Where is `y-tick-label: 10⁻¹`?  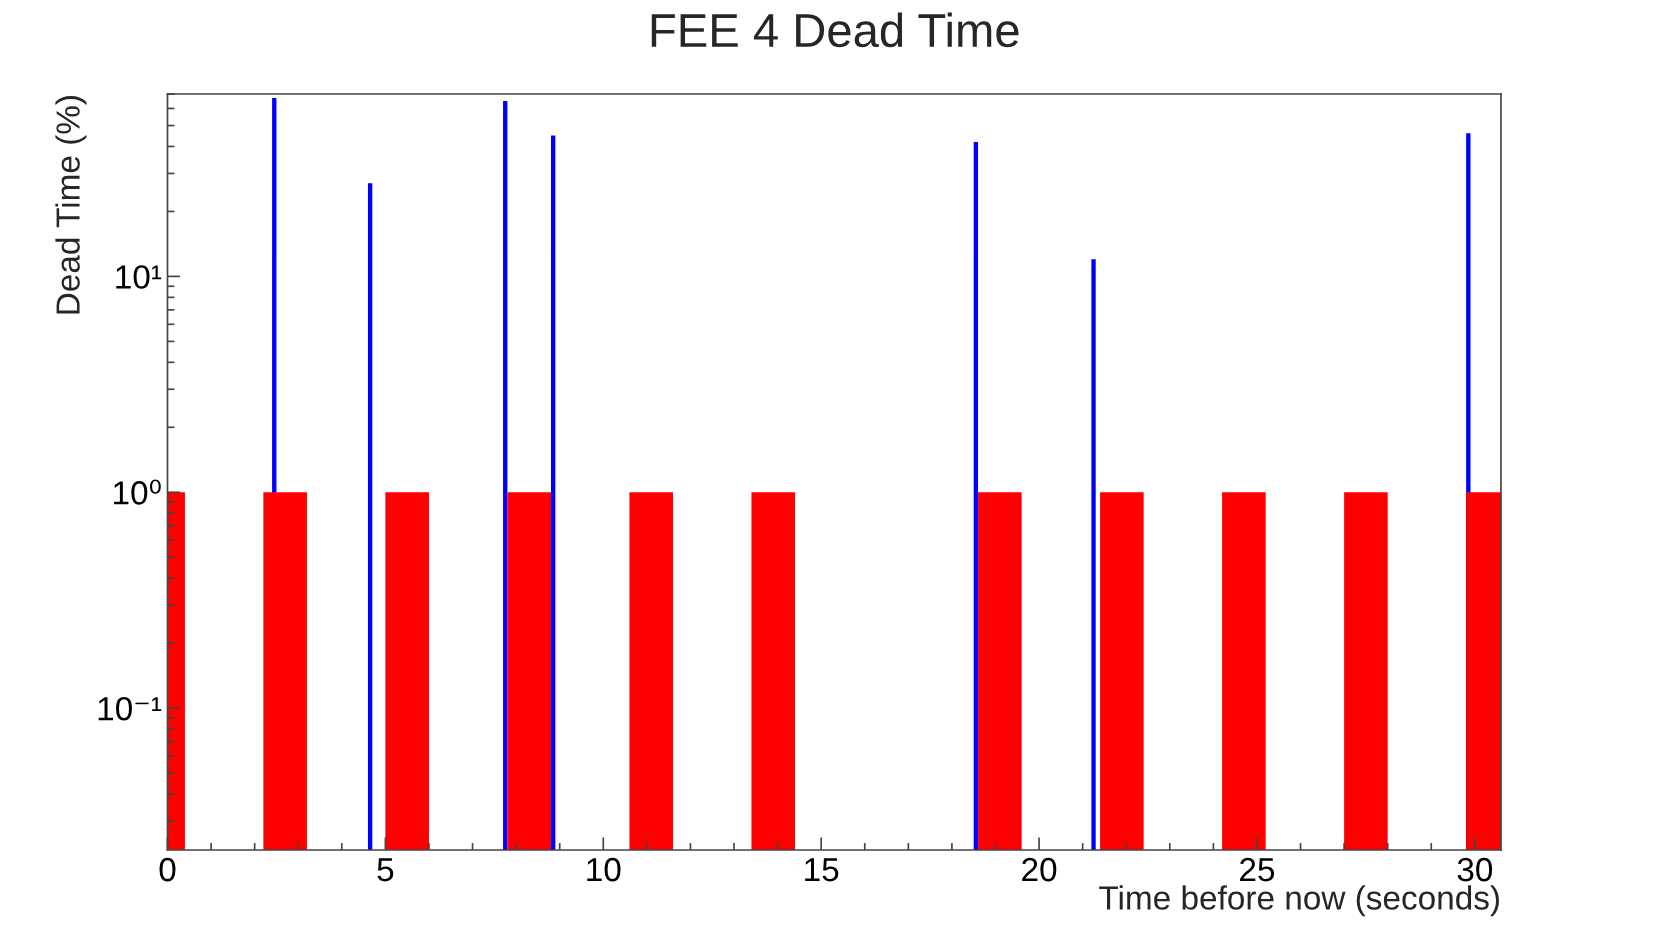 y-tick-label: 10⁻¹ is located at coordinates (130, 708).